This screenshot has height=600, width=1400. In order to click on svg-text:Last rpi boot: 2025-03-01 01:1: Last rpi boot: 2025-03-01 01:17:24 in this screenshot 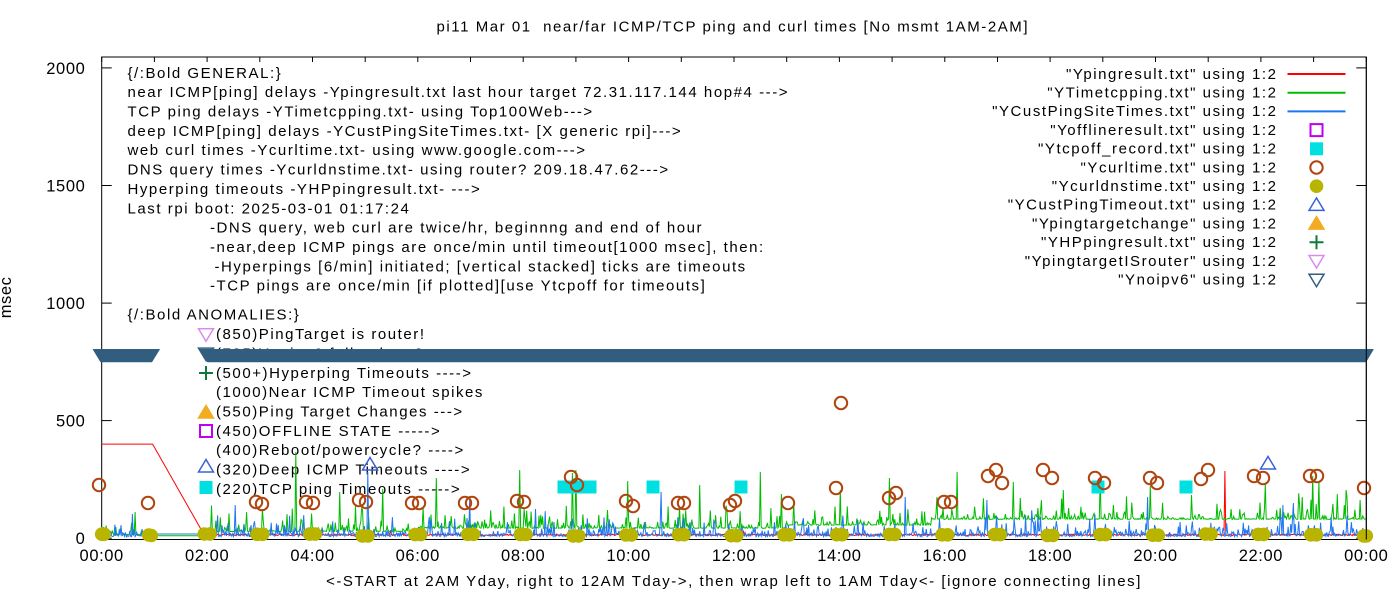, I will do `click(269, 208)`.